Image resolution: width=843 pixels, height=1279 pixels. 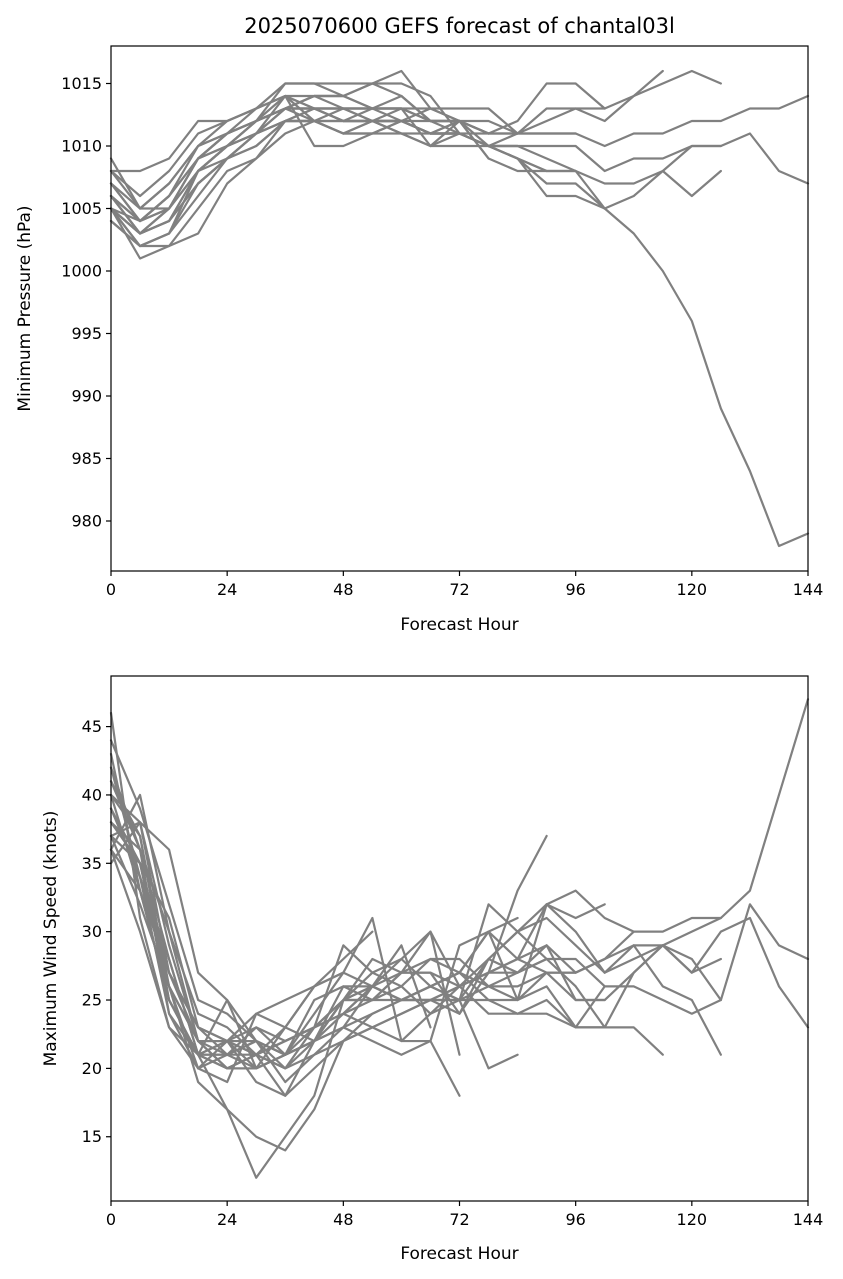 What do you see at coordinates (81, 146) in the screenshot?
I see `pressure-y-tick-label: 1010` at bounding box center [81, 146].